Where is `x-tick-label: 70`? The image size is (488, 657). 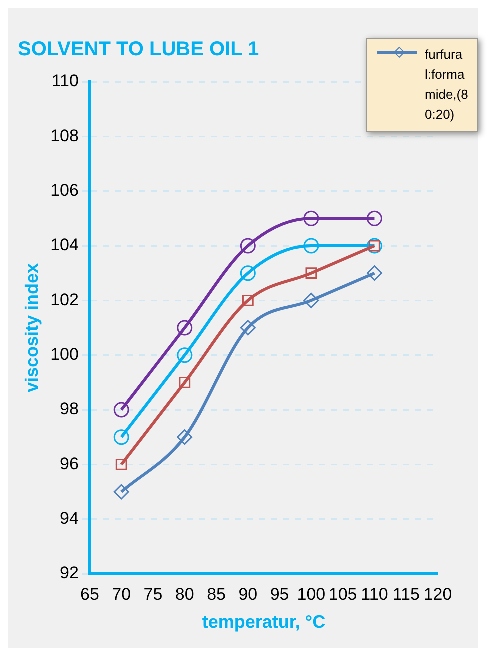 x-tick-label: 70 is located at coordinates (122, 594).